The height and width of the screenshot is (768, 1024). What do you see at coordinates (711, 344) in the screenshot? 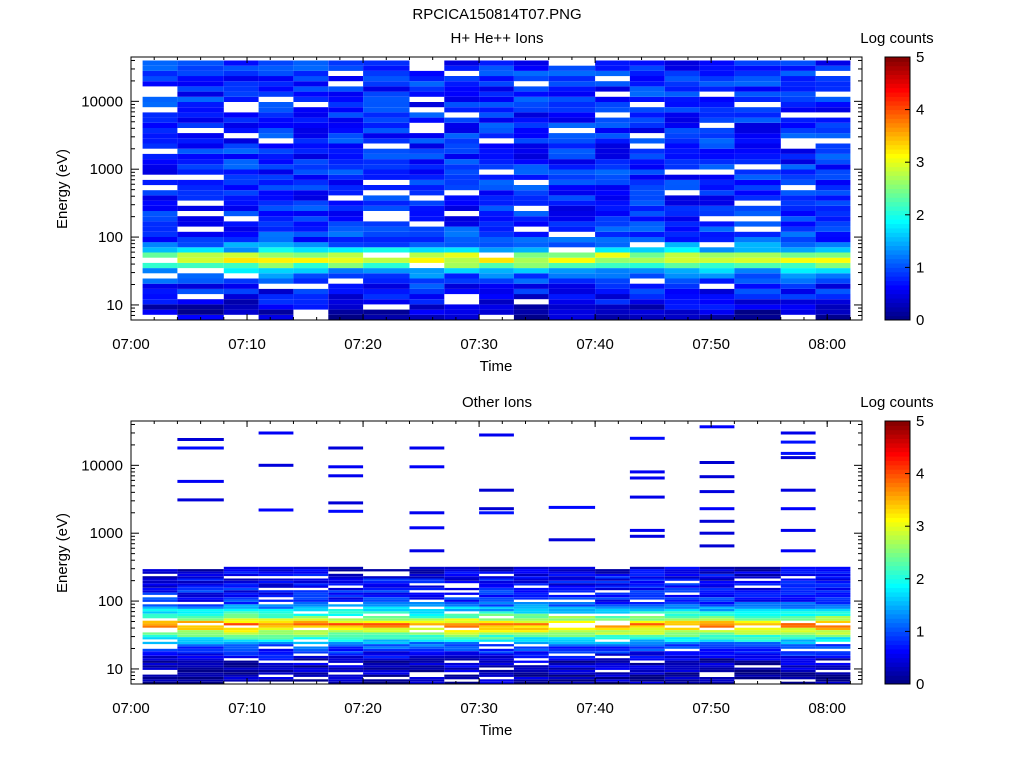
I see `x-tick-label: 07:50` at bounding box center [711, 344].